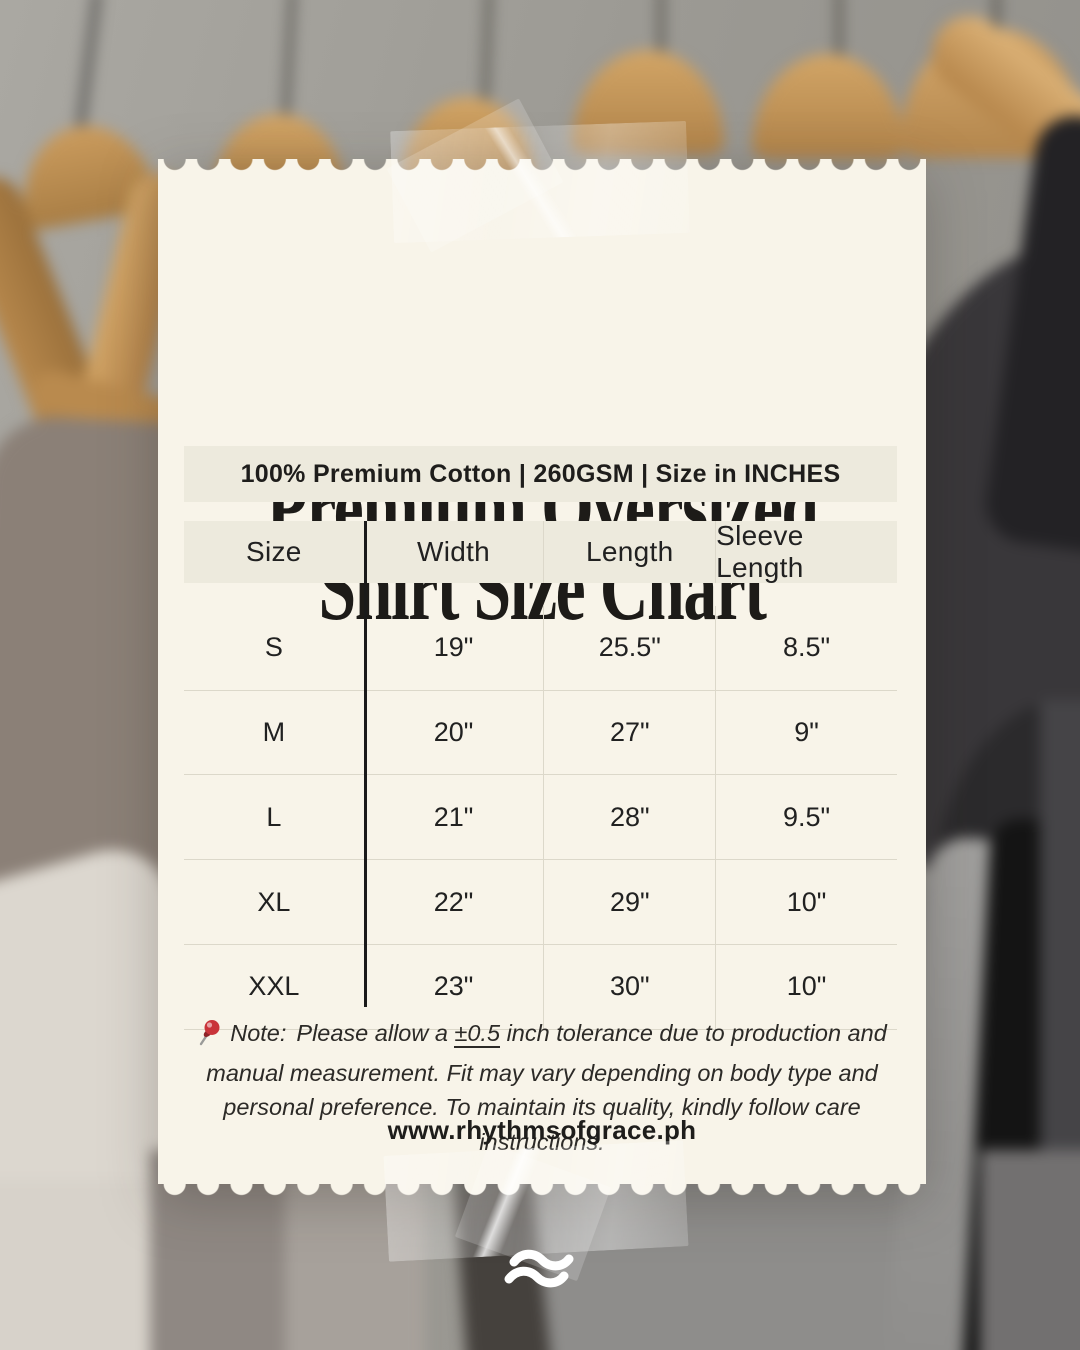 The width and height of the screenshot is (1080, 1350). What do you see at coordinates (542, 1130) in the screenshot?
I see `website-url: www.rhythmsofgrace.ph` at bounding box center [542, 1130].